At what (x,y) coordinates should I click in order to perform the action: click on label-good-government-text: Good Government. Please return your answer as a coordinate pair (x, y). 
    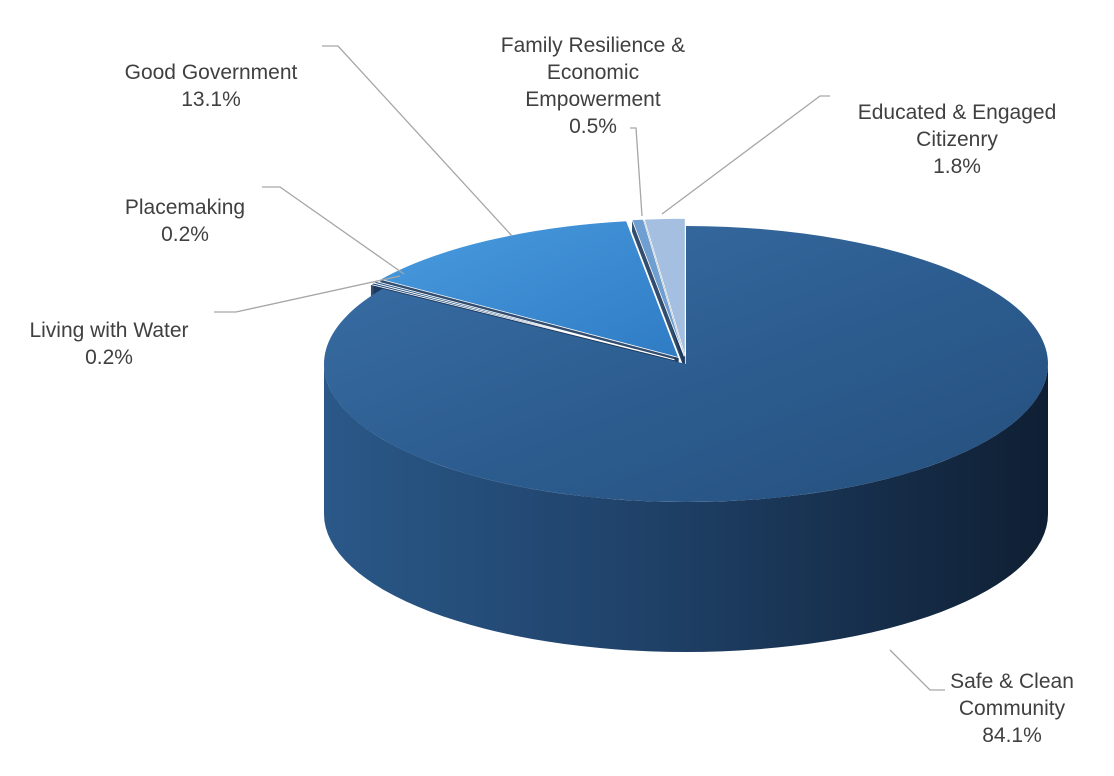
    Looking at the image, I should click on (211, 72).